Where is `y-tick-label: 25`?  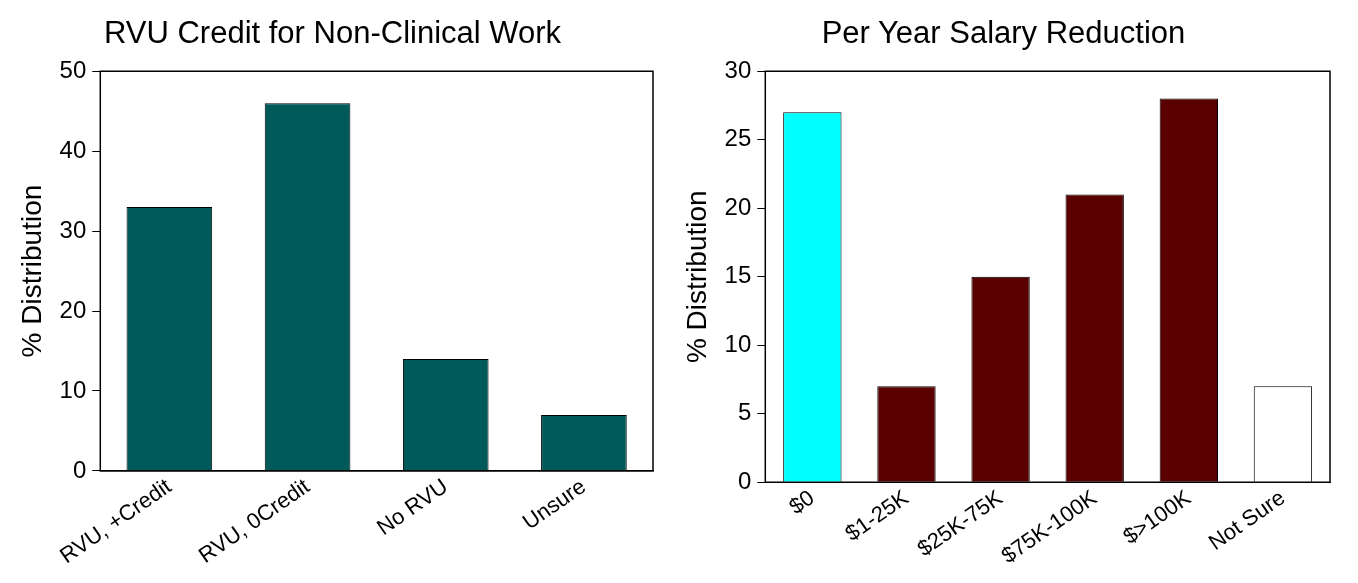 y-tick-label: 25 is located at coordinates (738, 138).